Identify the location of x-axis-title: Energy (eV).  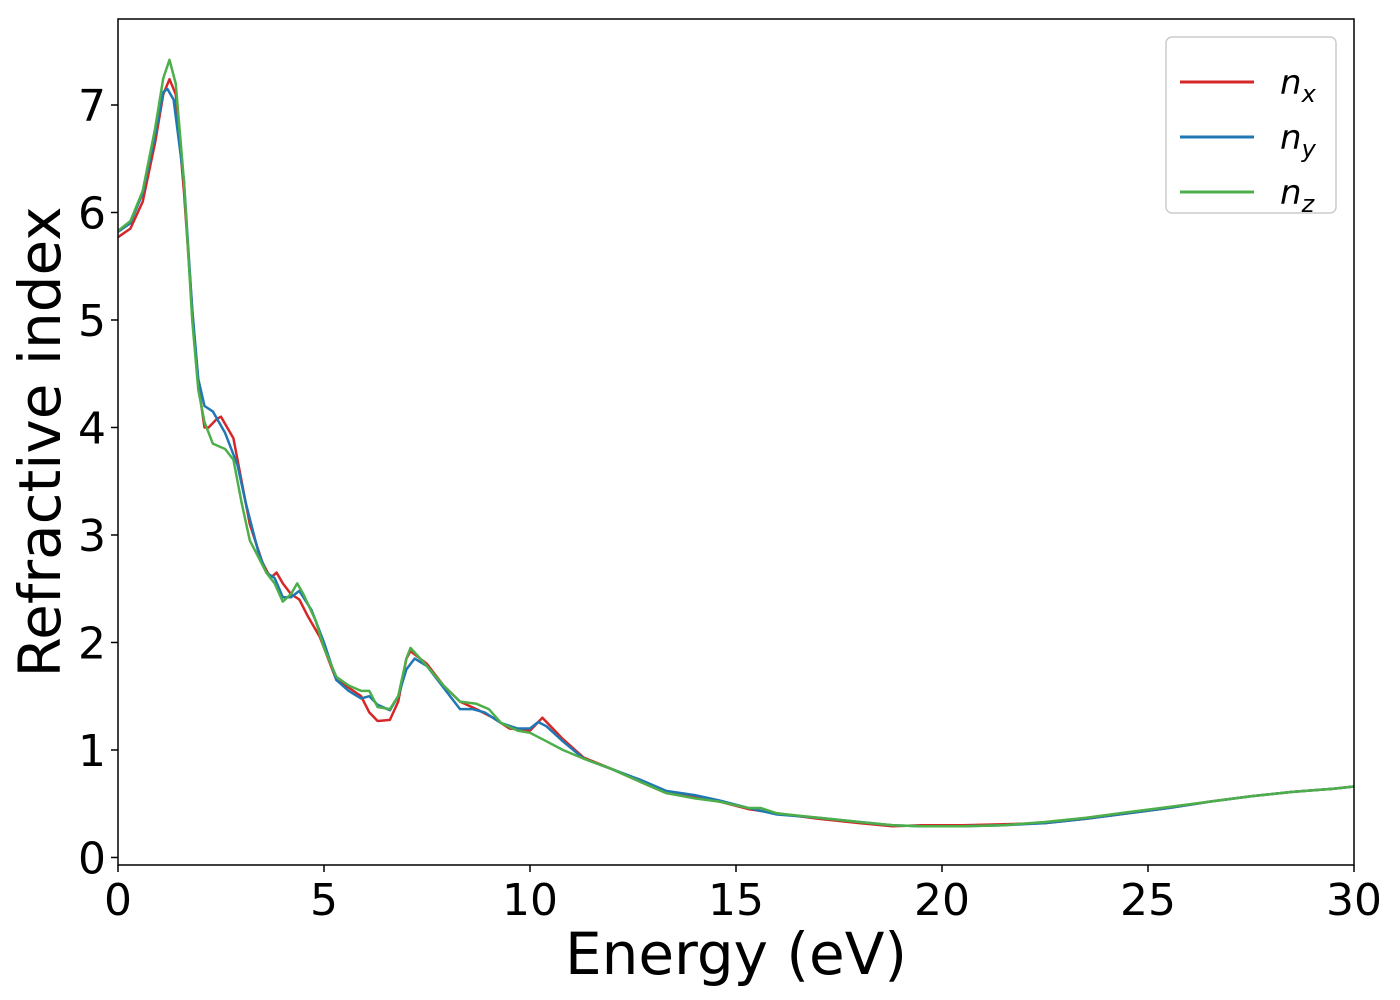
(736, 954).